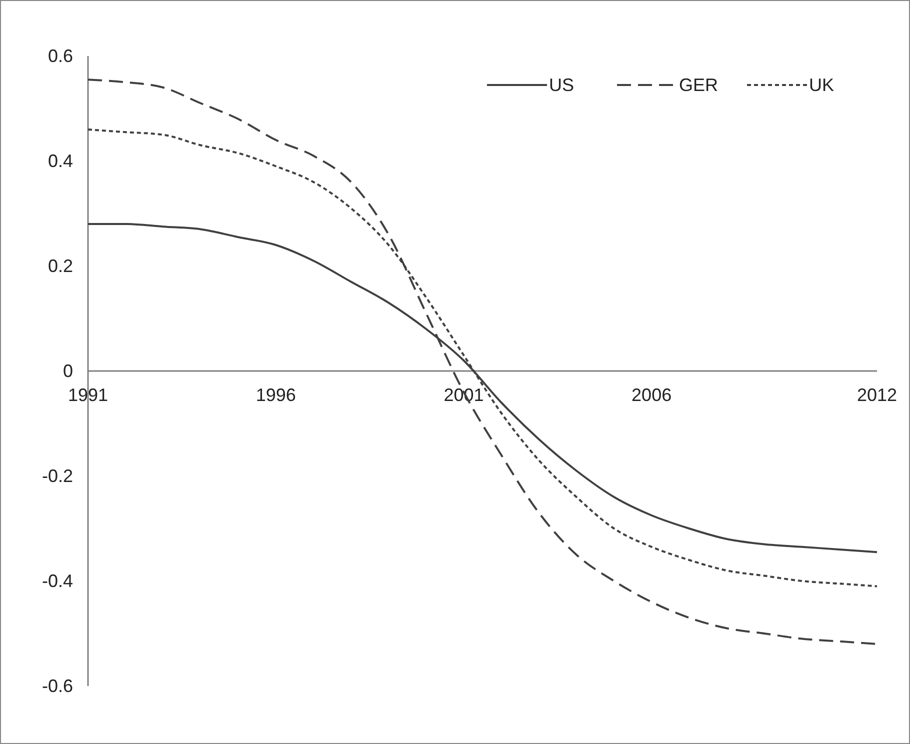 This screenshot has height=744, width=910. Describe the element at coordinates (57, 581) in the screenshot. I see `y-tick-label: -0.4` at that location.